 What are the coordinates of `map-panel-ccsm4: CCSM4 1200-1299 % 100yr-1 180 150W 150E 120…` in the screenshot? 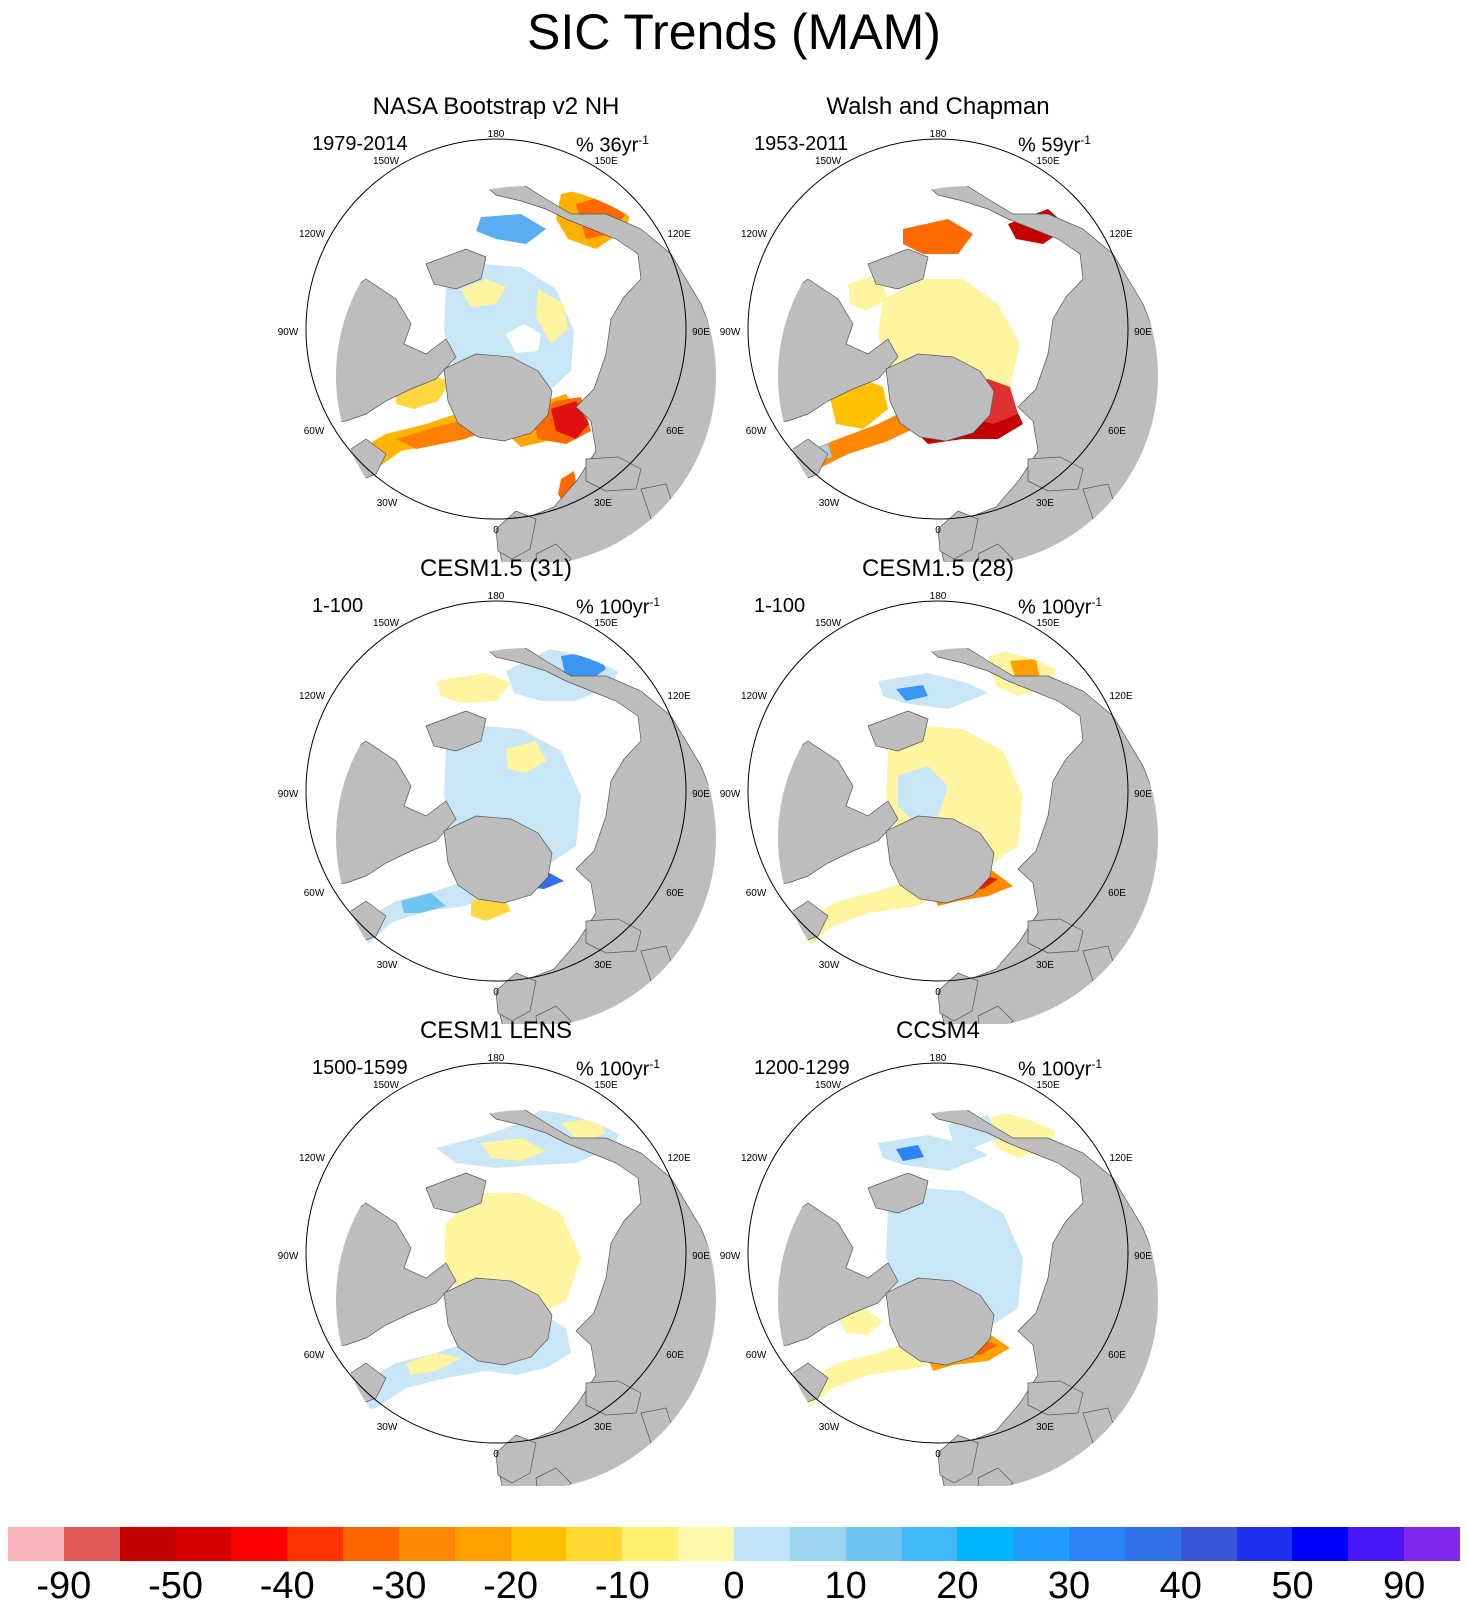 It's located at (938, 1251).